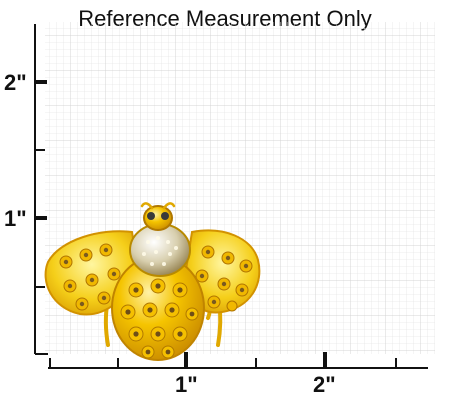 Image resolution: width=450 pixels, height=400 pixels. I want to click on y-label-1in: 1", so click(15, 218).